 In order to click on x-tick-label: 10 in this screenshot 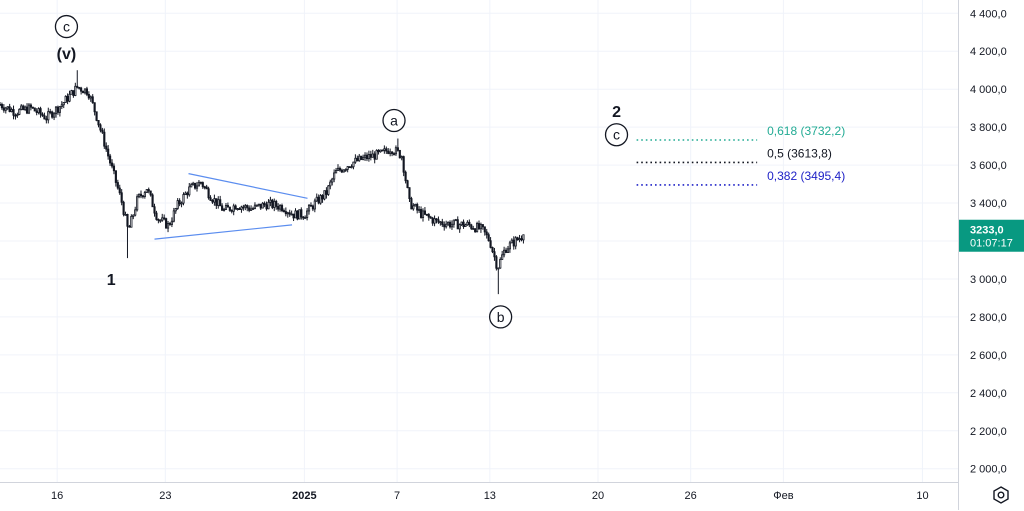, I will do `click(922, 496)`.